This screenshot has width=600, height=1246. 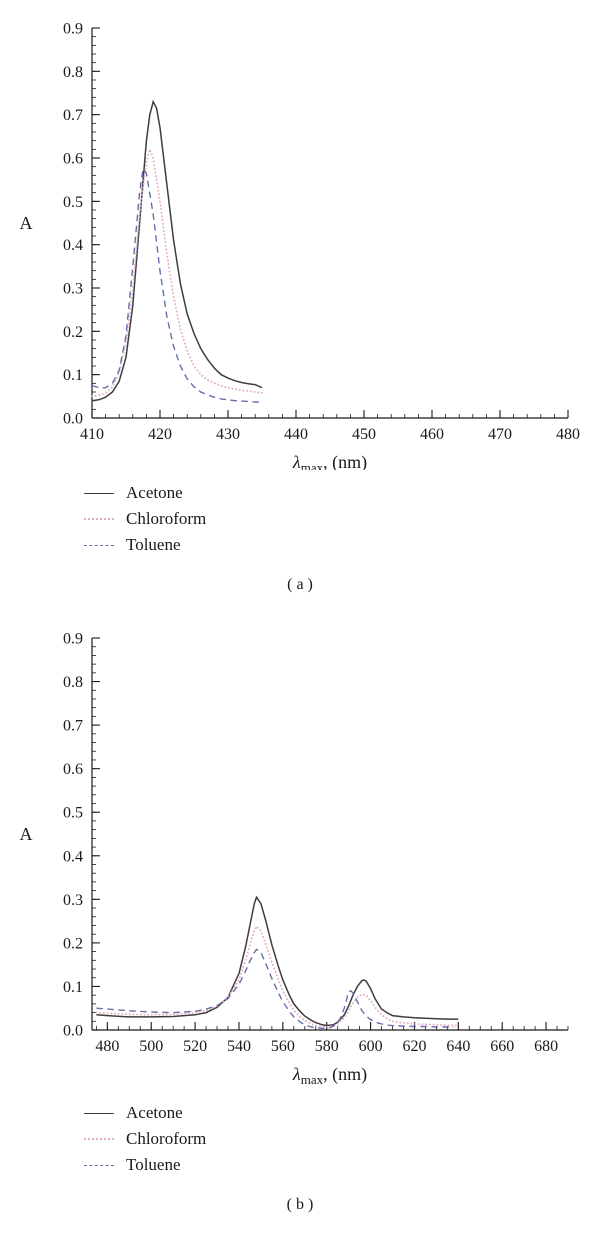 I want to click on svg-text: 420, so click(x=160, y=434).